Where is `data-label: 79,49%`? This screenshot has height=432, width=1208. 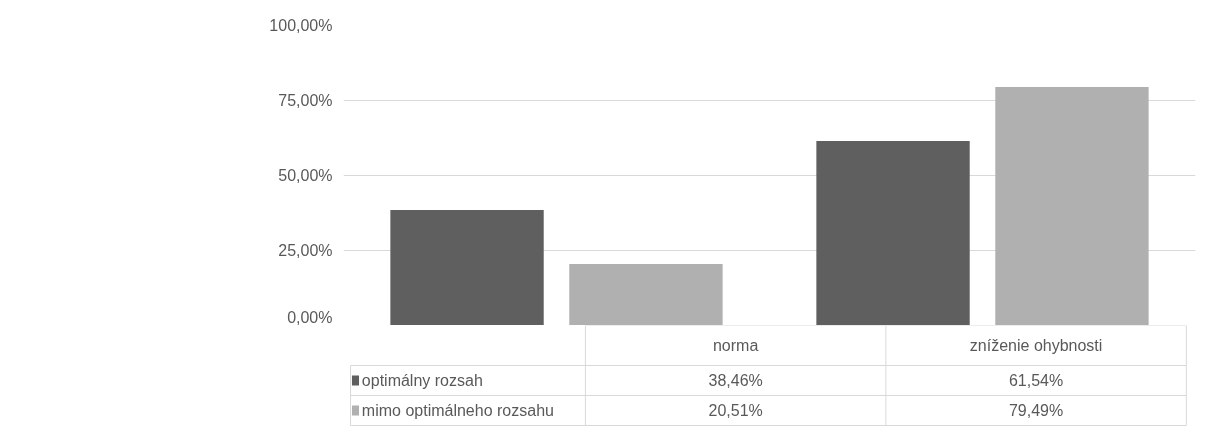
data-label: 79,49% is located at coordinates (1036, 410).